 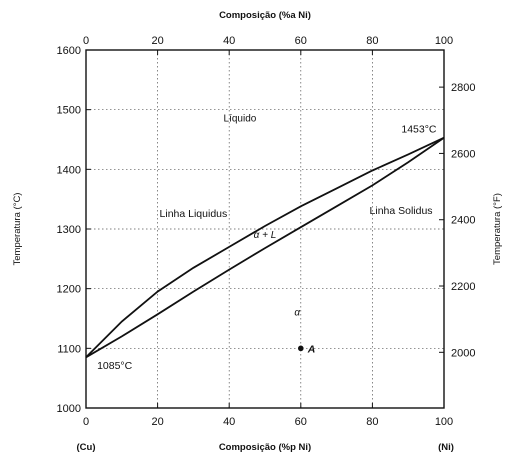 I want to click on annotation-label: 1085°C, so click(x=115, y=366).